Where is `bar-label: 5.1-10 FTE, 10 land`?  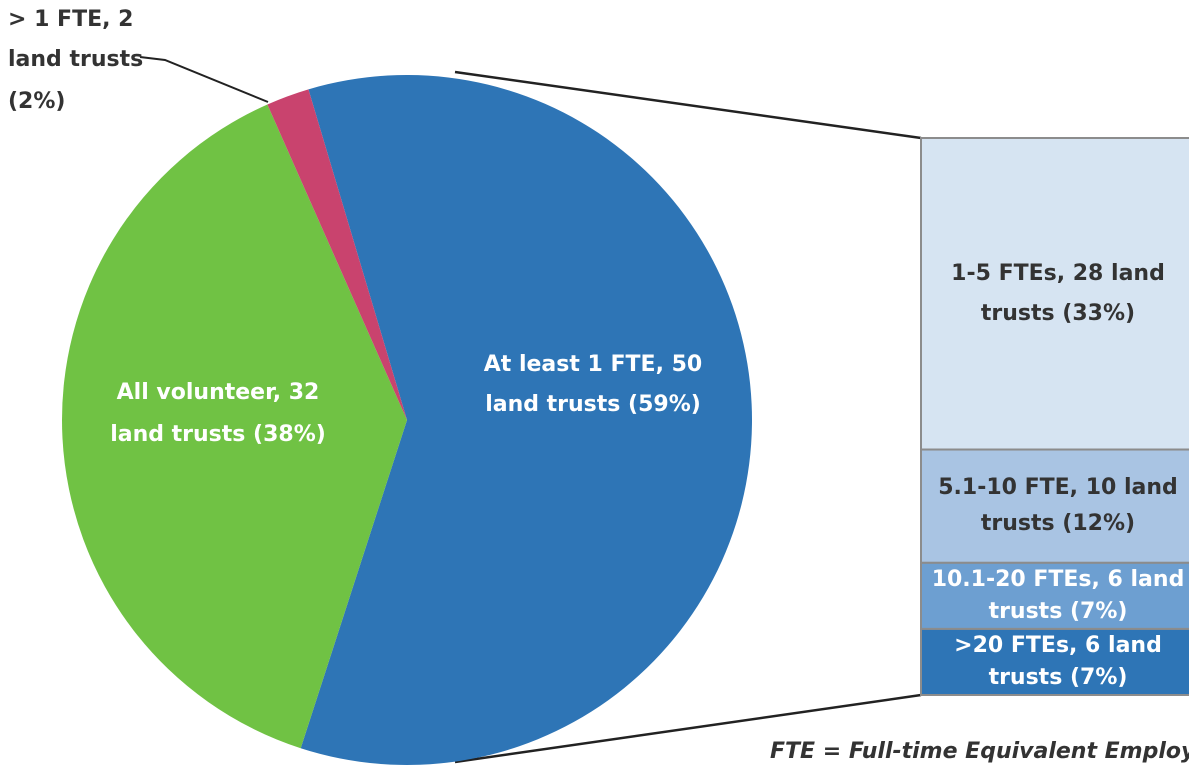
bar-label: 5.1-10 FTE, 10 land is located at coordinates (1058, 487).